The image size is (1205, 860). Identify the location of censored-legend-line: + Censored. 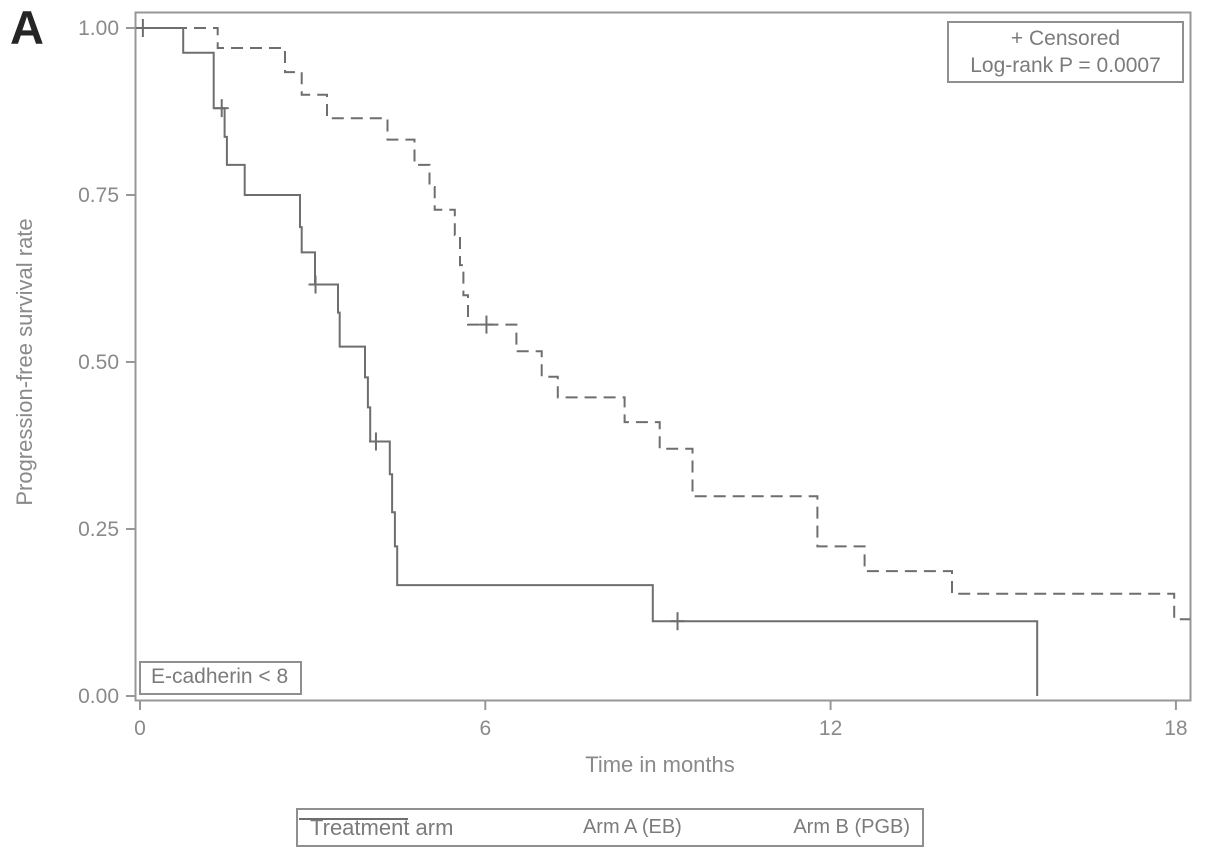
(1065, 38).